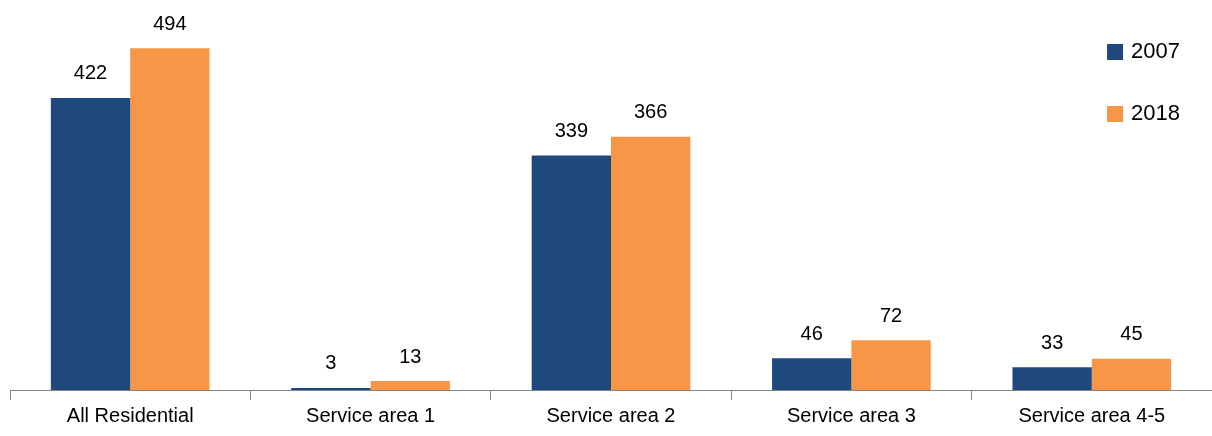 The width and height of the screenshot is (1212, 436). What do you see at coordinates (571, 129) in the screenshot?
I see `data-label: 339` at bounding box center [571, 129].